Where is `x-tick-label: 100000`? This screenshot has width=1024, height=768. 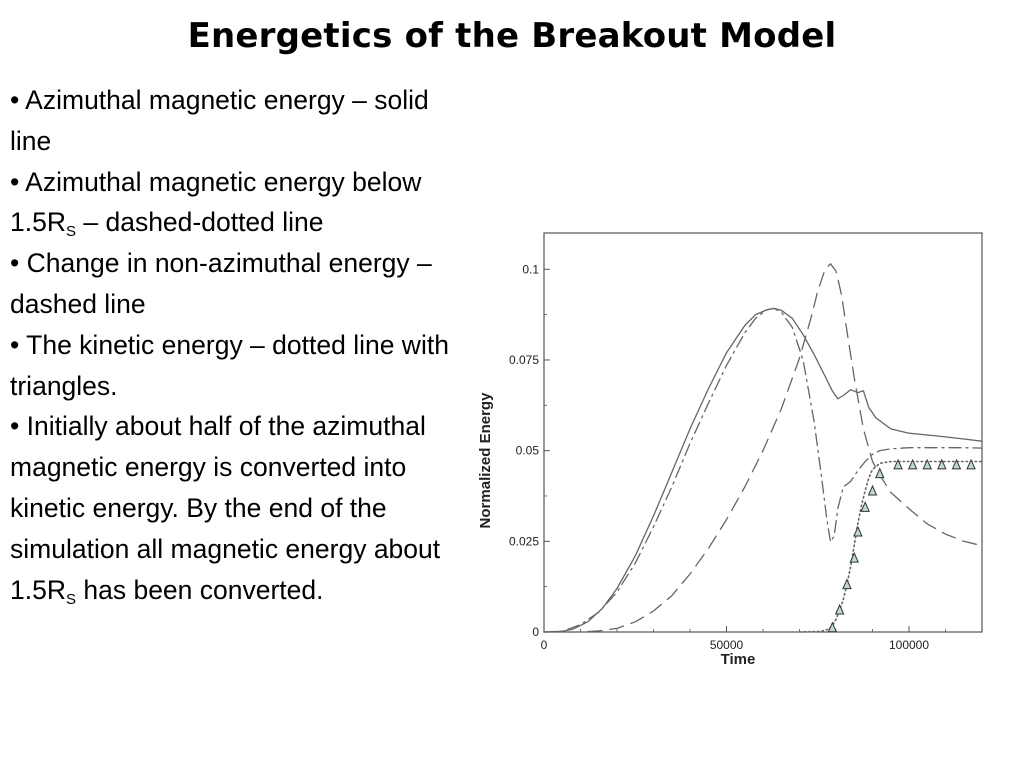 x-tick-label: 100000 is located at coordinates (909, 645).